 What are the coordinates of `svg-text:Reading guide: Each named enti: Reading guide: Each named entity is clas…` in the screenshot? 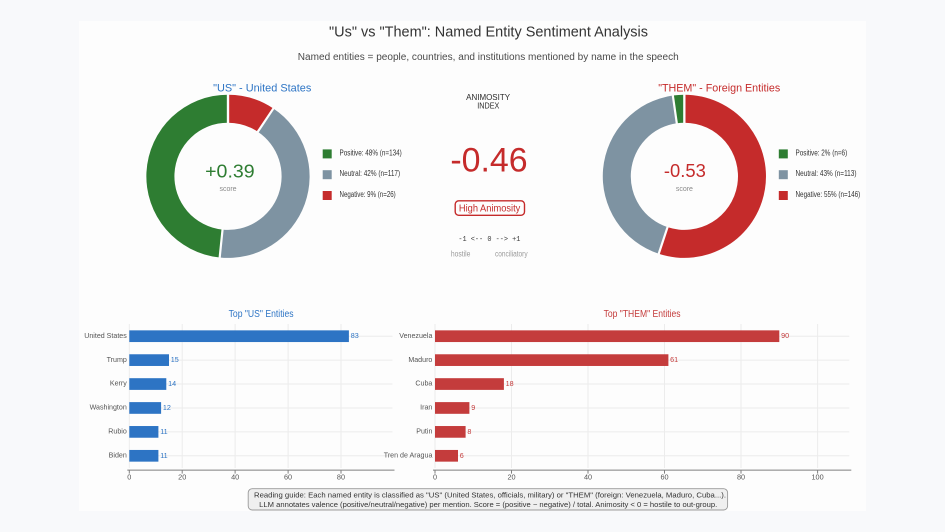 It's located at (490, 495).